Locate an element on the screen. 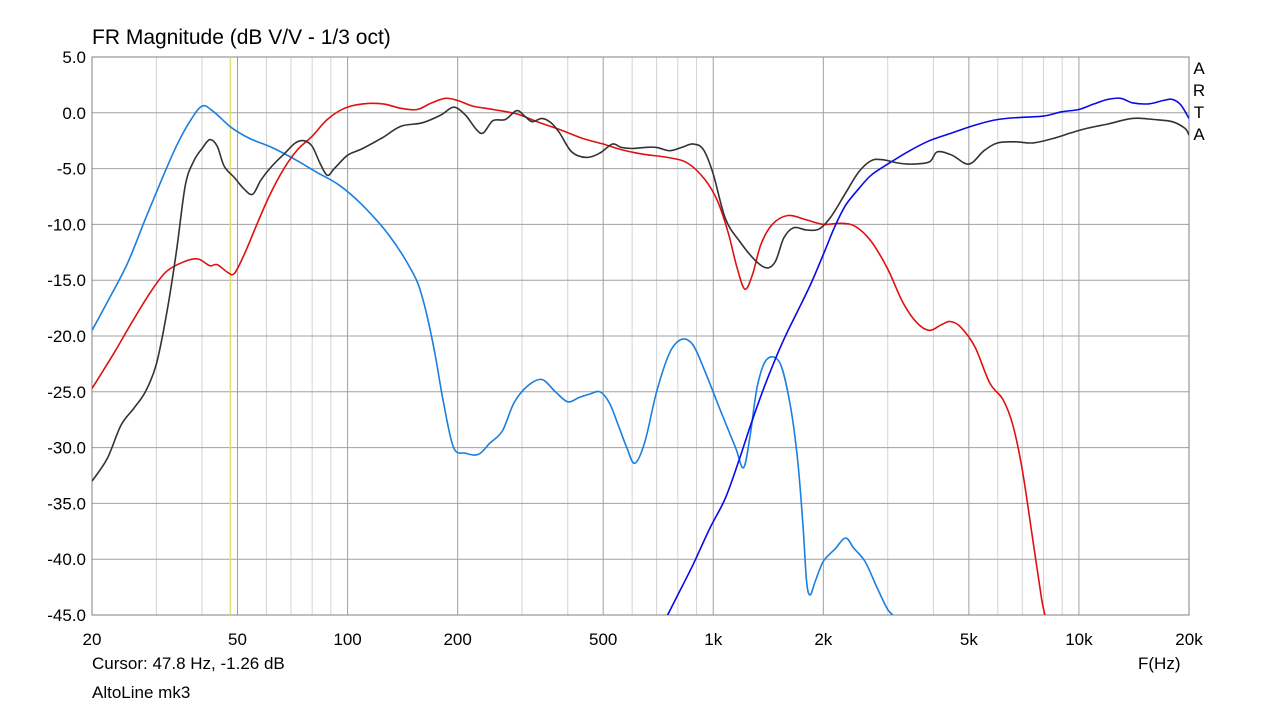  chart-title: FR Magnitude (dB V/V - 1/3 oct) is located at coordinates (241, 37).